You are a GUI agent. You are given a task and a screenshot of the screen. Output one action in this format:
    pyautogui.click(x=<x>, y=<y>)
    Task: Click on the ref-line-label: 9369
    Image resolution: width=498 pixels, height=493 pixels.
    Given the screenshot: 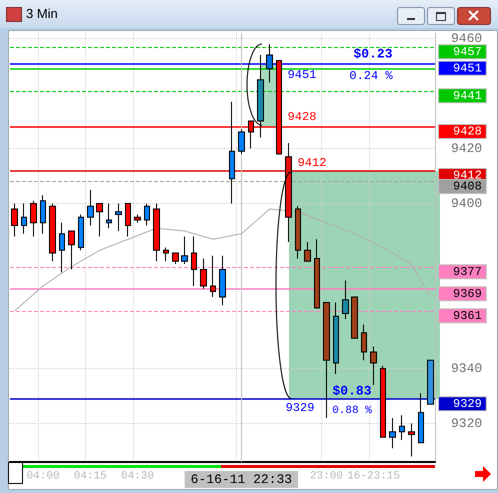 What is the action you would take?
    pyautogui.click(x=467, y=293)
    